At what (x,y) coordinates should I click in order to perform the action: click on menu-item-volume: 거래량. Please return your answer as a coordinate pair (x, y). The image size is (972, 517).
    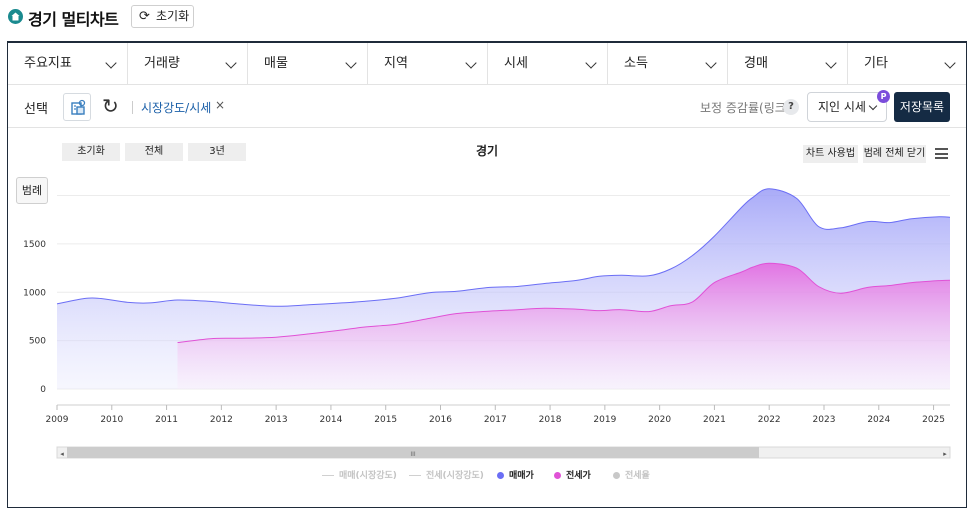
    Looking at the image, I should click on (188, 64).